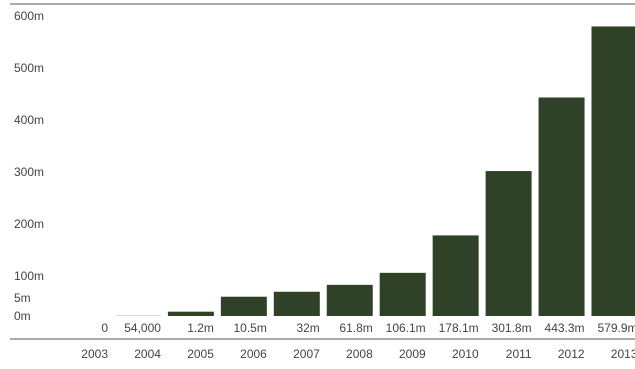  Describe the element at coordinates (565, 328) in the screenshot. I see `value-label-2012: 443.3m` at that location.